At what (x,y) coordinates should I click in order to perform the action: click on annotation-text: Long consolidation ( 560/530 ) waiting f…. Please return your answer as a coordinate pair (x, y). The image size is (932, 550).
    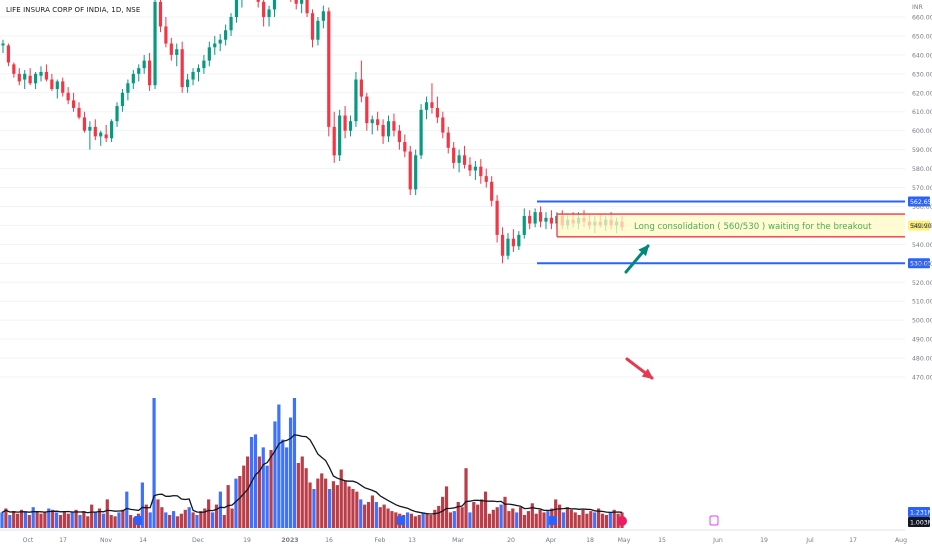
    Looking at the image, I should click on (753, 227).